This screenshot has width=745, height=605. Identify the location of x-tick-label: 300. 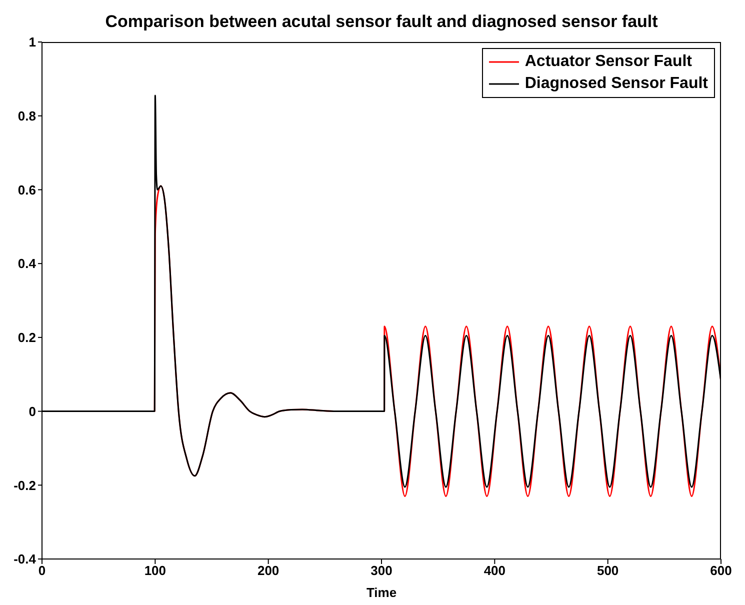
(381, 570).